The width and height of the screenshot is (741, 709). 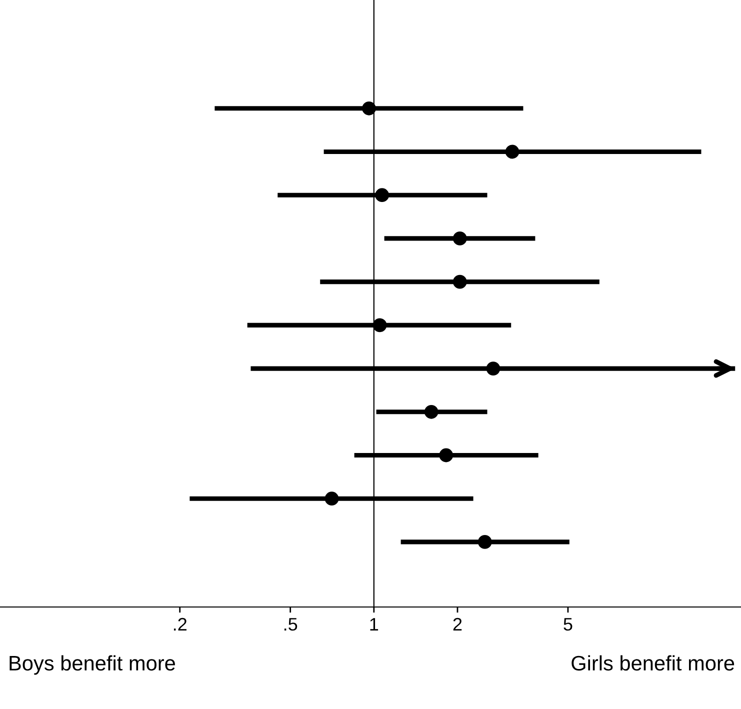 What do you see at coordinates (653, 663) in the screenshot?
I see `text: Girls benefit more` at bounding box center [653, 663].